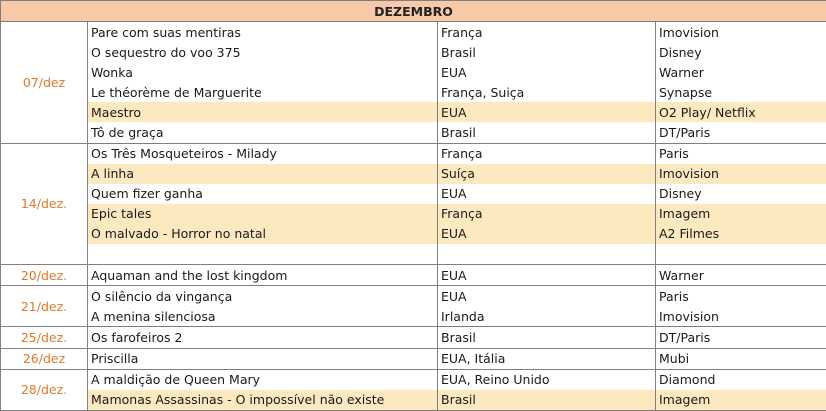 This screenshot has height=411, width=826. I want to click on film-cell: Os farofeiros 2, so click(263, 337).